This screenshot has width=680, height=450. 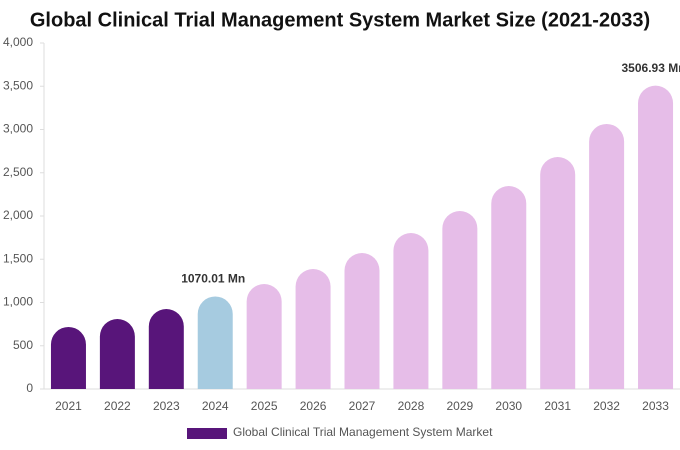 I want to click on x-tick-label: 2029, so click(x=459, y=406).